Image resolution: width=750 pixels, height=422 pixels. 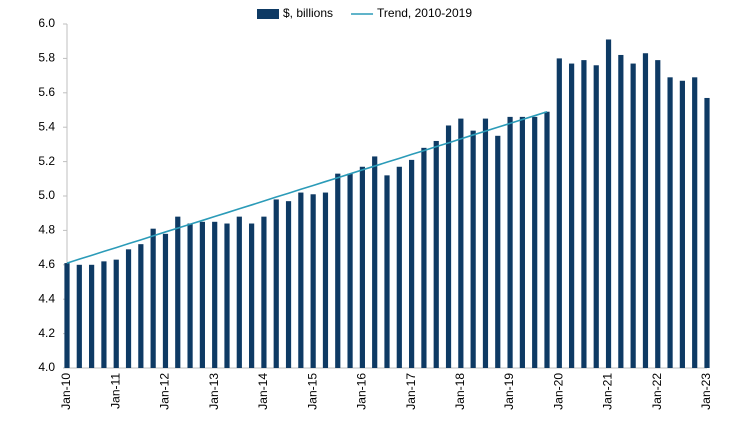 What do you see at coordinates (46, 230) in the screenshot?
I see `y-tick-label: 4.8` at bounding box center [46, 230].